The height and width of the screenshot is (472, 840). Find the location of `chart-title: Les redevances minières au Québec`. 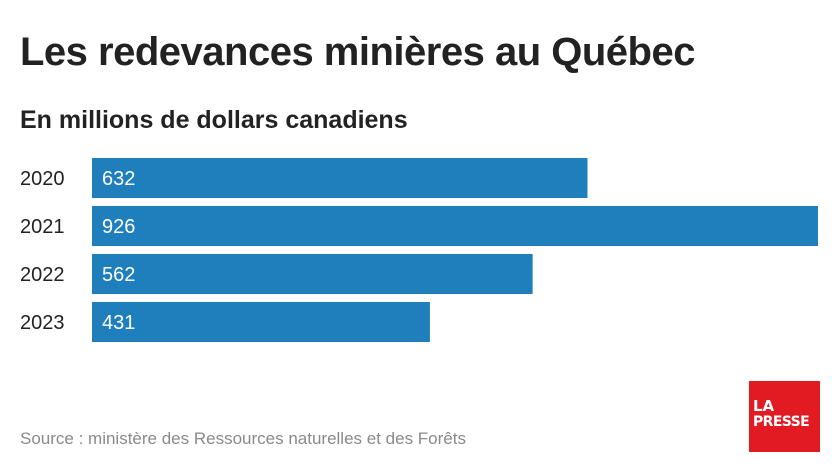

chart-title: Les redevances minières au Québec is located at coordinates (357, 52).